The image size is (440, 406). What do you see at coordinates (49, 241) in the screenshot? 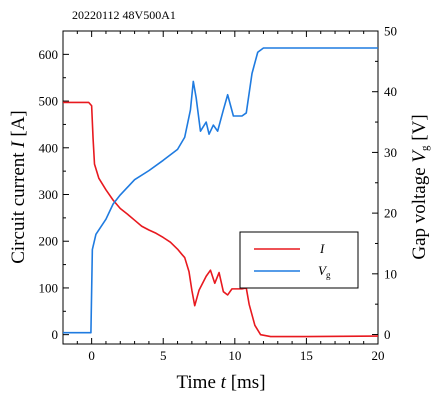
I see `y-left-tick-label: 200` at bounding box center [49, 241].